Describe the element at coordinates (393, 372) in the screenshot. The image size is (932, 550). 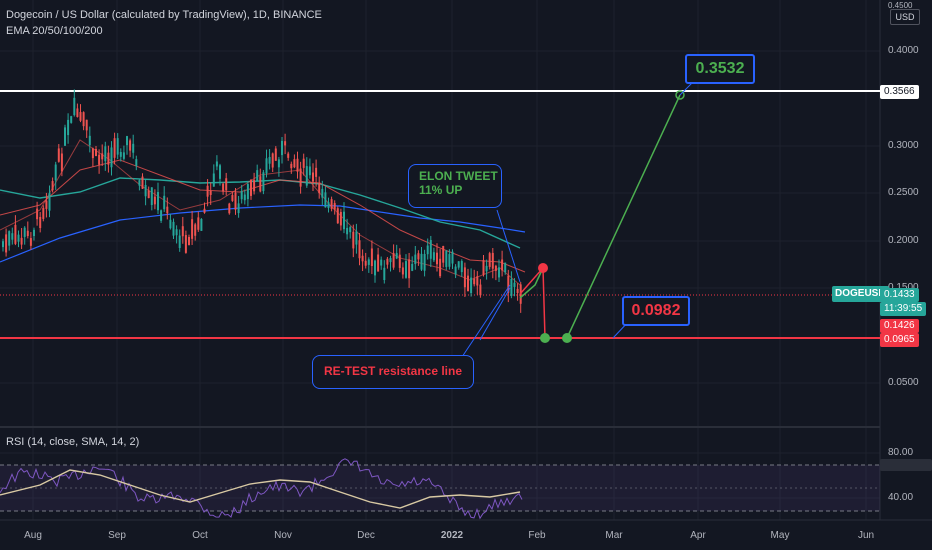
I see `retest-resistance-callout: RE-TEST resistance line` at that location.